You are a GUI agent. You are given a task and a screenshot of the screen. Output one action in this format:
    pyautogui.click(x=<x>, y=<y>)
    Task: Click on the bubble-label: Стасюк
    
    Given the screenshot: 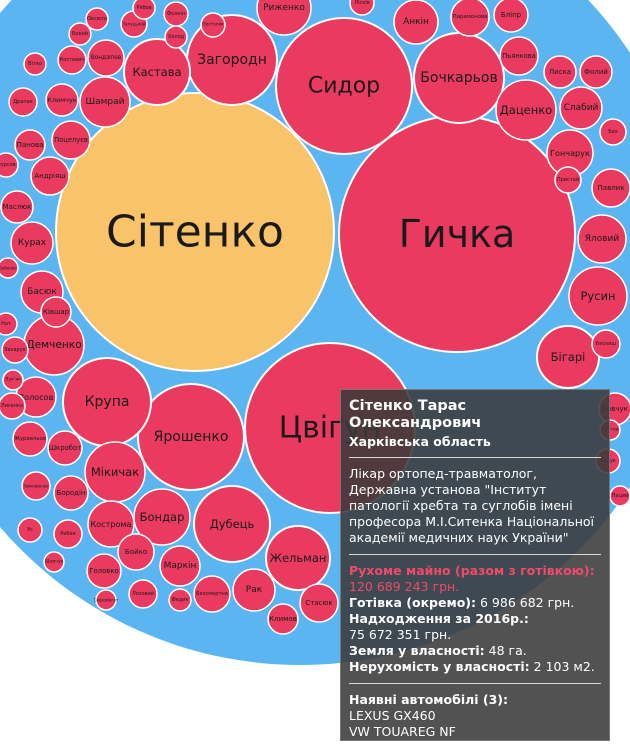 What is the action you would take?
    pyautogui.click(x=318, y=603)
    